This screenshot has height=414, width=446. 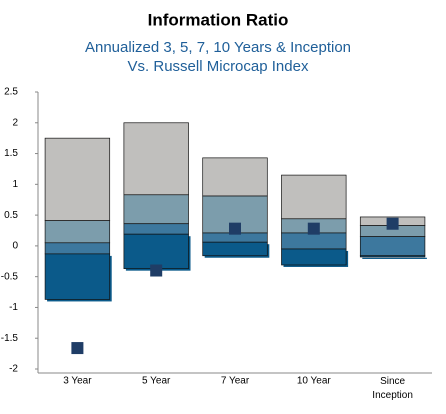 What do you see at coordinates (392, 388) in the screenshot?
I see `x-tick-label: Since Inception` at bounding box center [392, 388].